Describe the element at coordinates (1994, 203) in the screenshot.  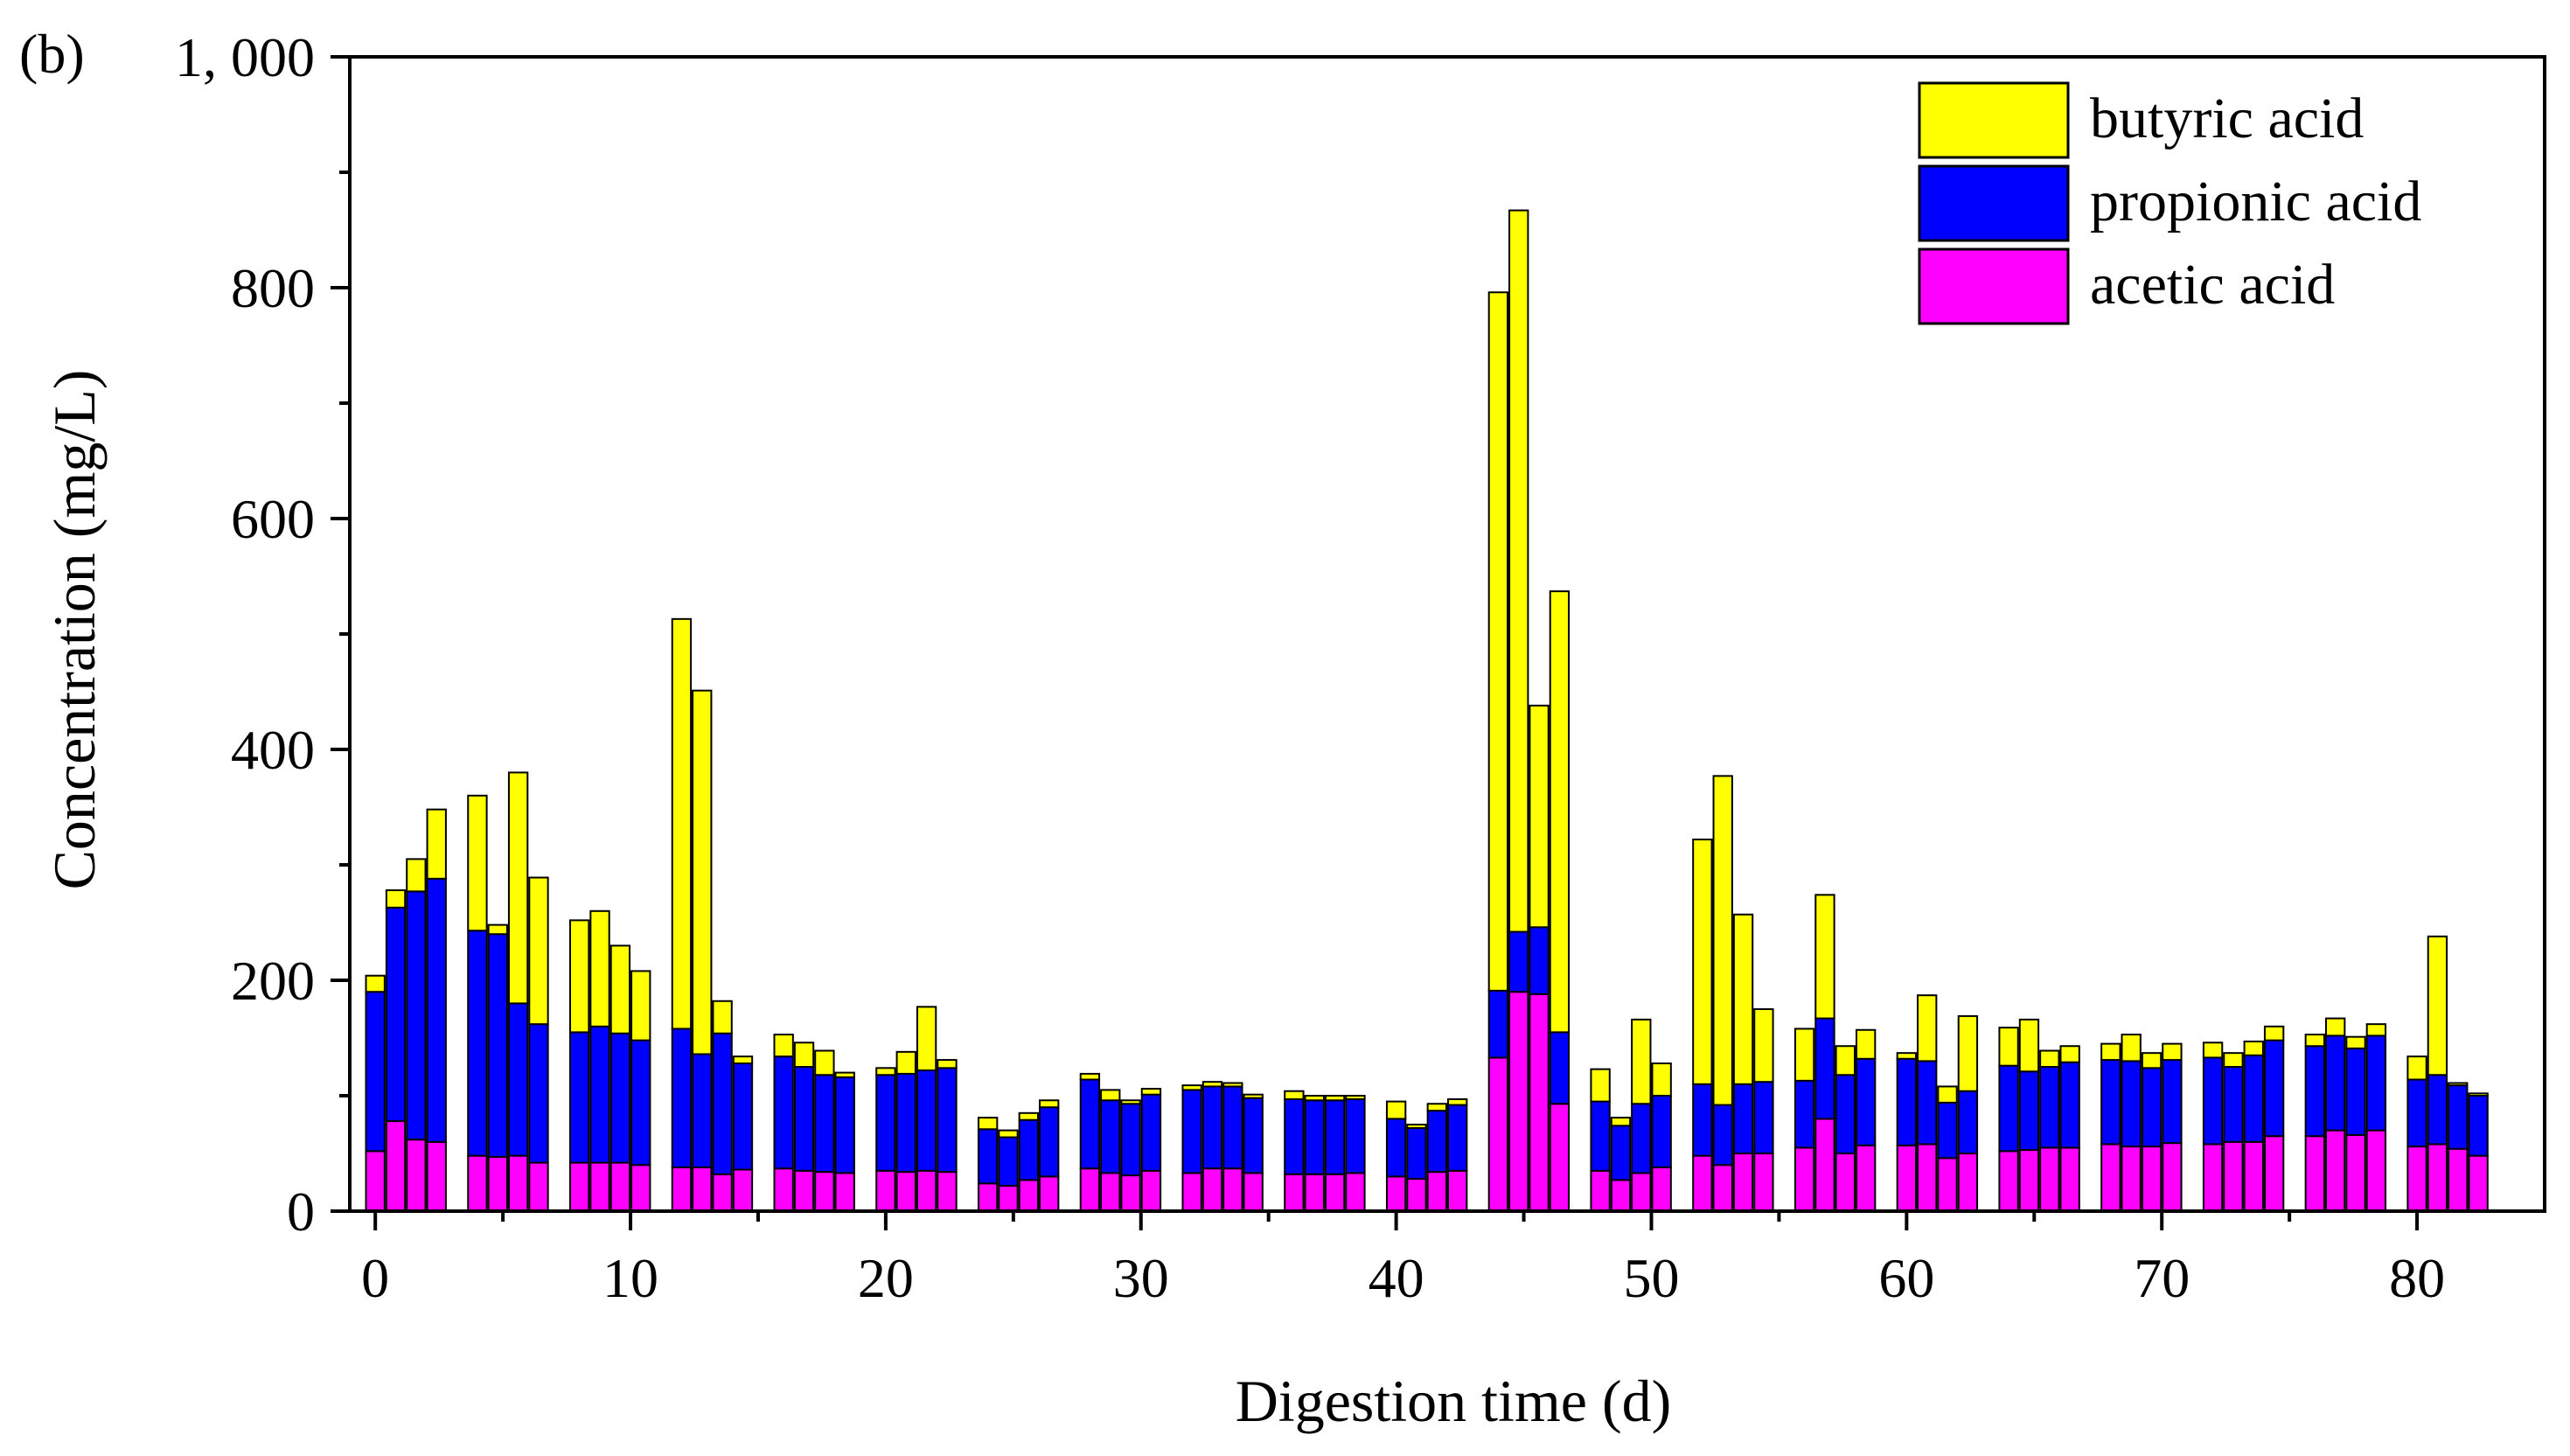
I see `legend-swatch-propionic-acid` at that location.